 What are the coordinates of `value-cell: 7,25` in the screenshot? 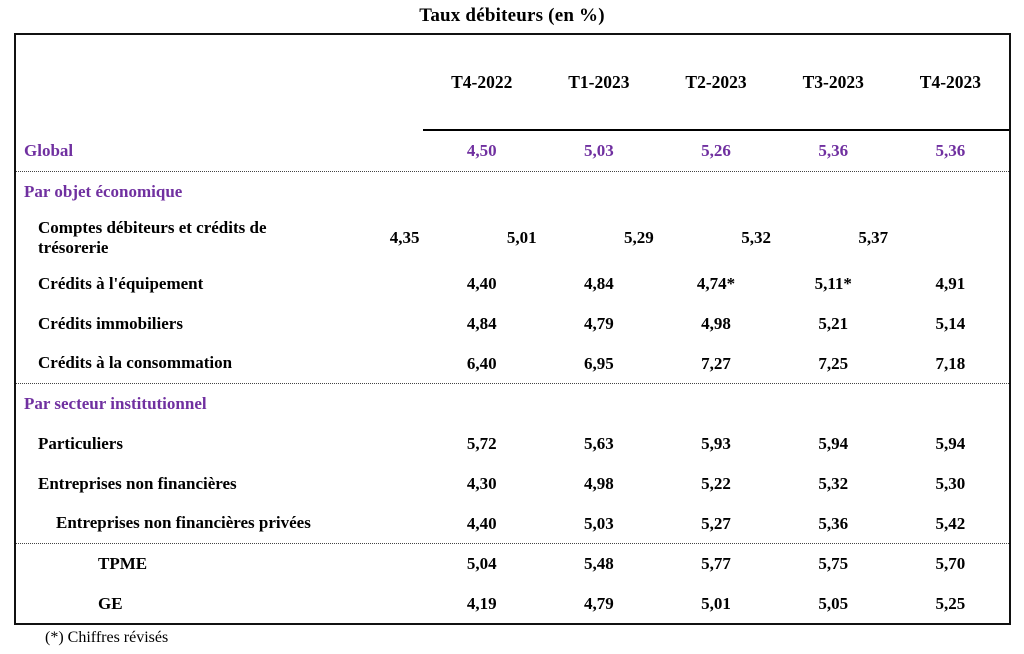 It's located at (833, 363).